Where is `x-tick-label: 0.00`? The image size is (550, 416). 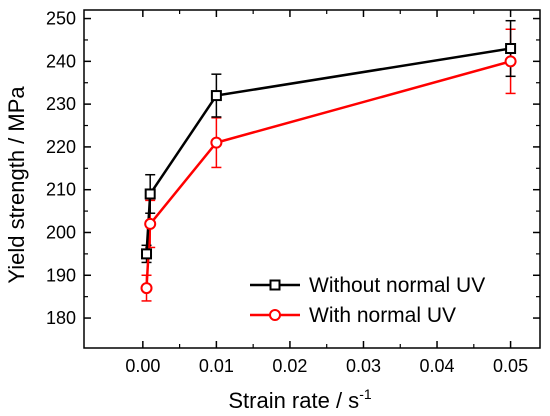
x-tick-label: 0.00 is located at coordinates (142, 366).